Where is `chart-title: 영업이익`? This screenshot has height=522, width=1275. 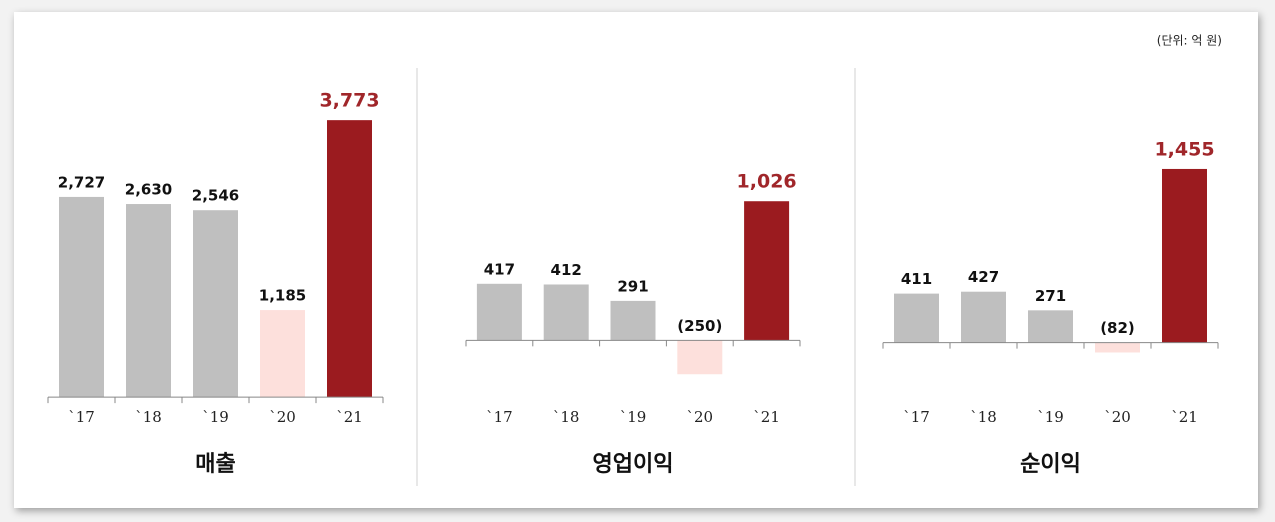
chart-title: 영업이익 is located at coordinates (633, 464).